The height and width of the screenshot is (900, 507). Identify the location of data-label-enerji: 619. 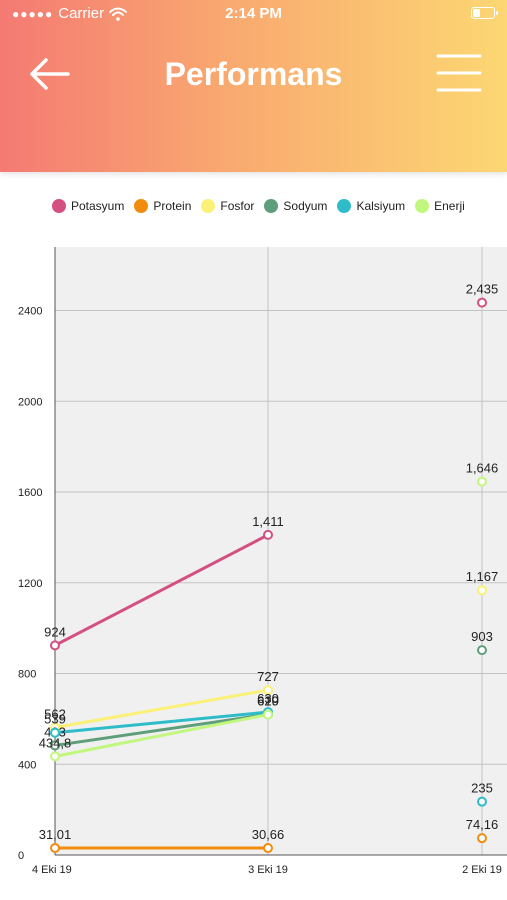
(268, 701).